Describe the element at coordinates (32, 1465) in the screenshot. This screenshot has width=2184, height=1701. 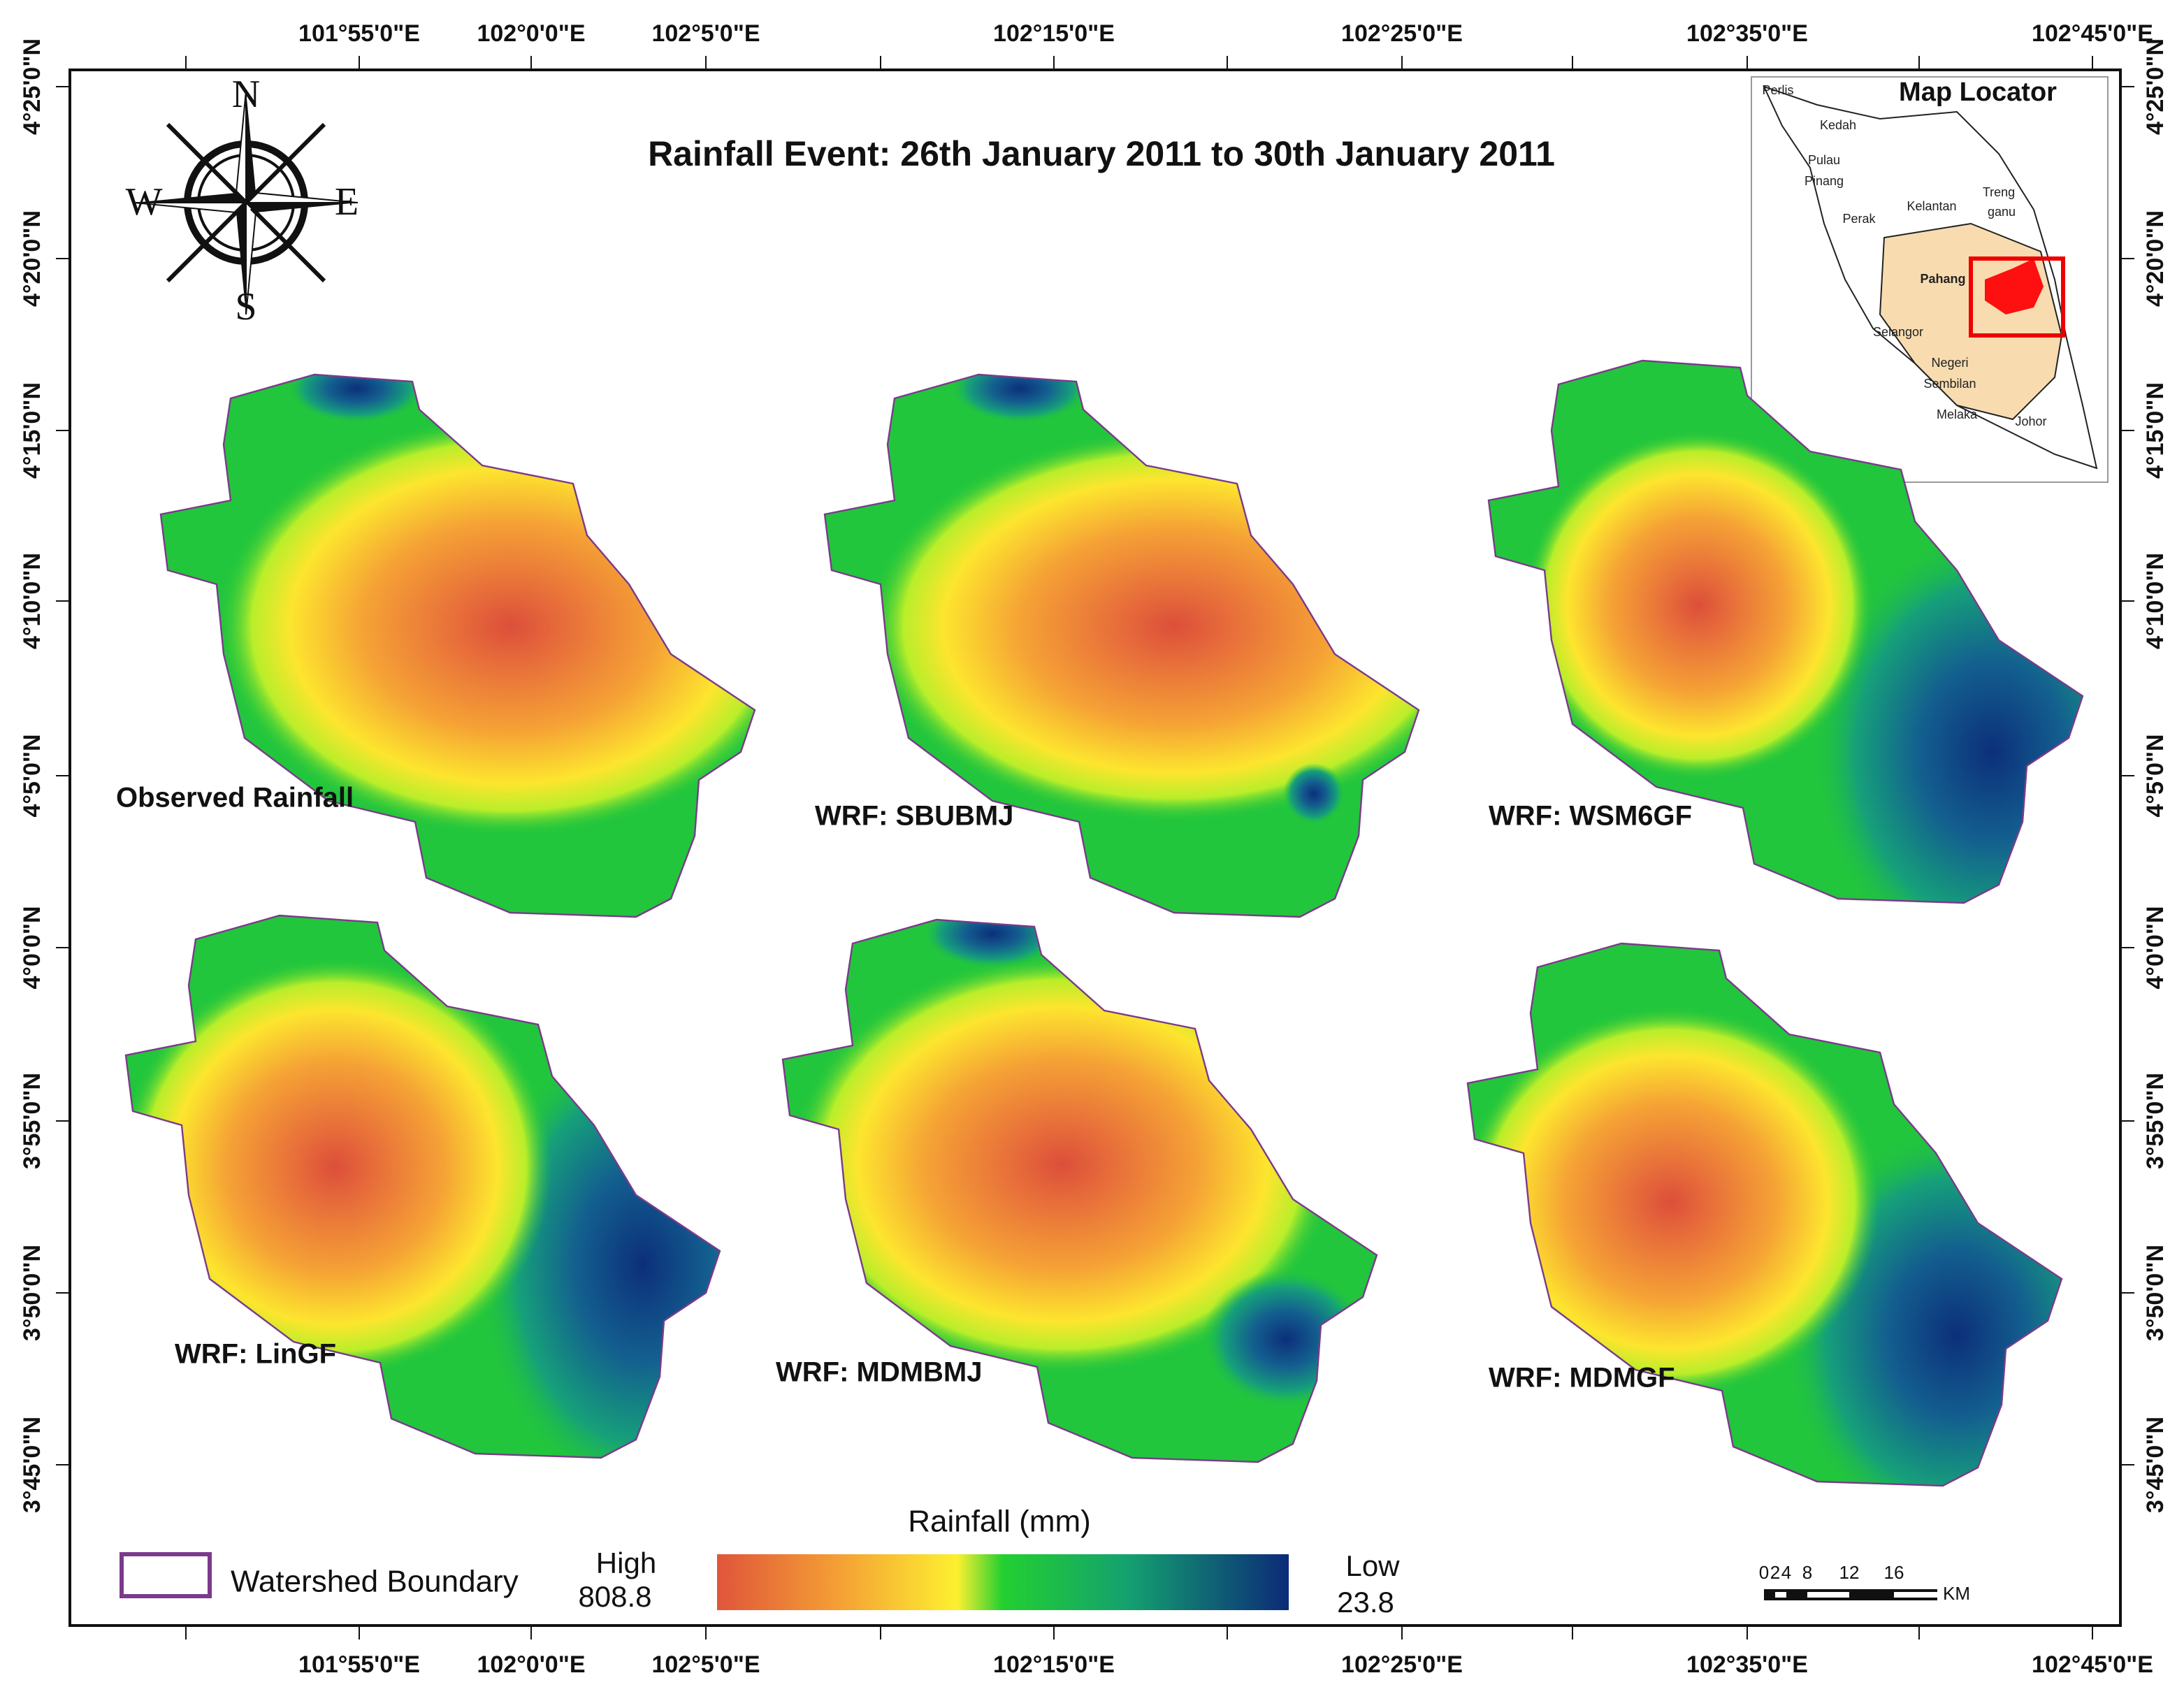
I see `left-label: 3°45'0"N` at that location.